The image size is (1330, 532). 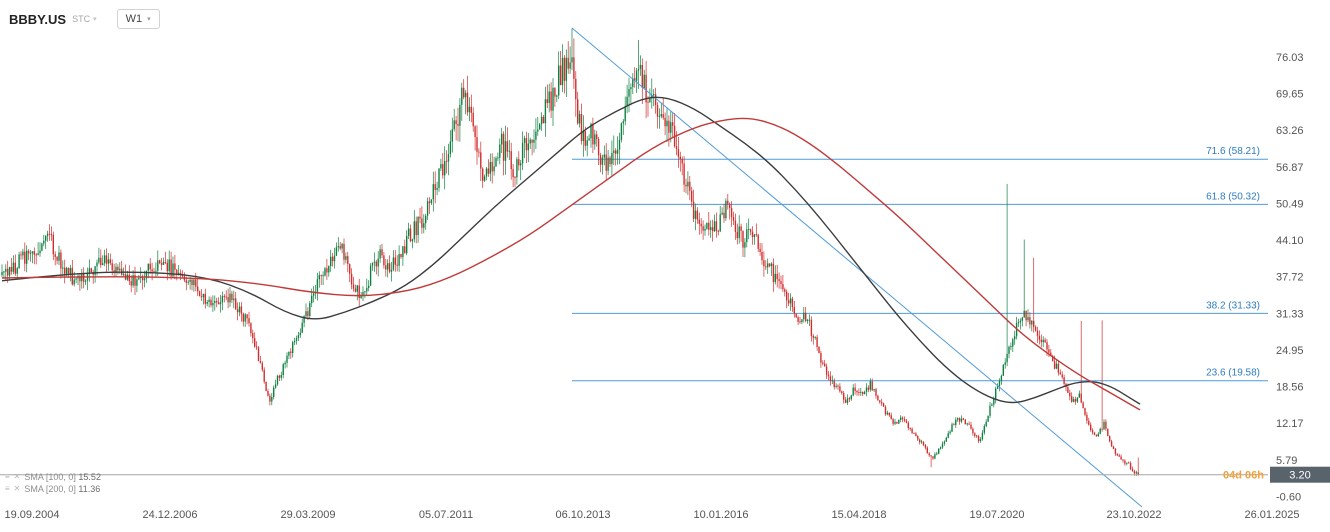 I want to click on symbol-name: BBBY.US, so click(x=38, y=19).